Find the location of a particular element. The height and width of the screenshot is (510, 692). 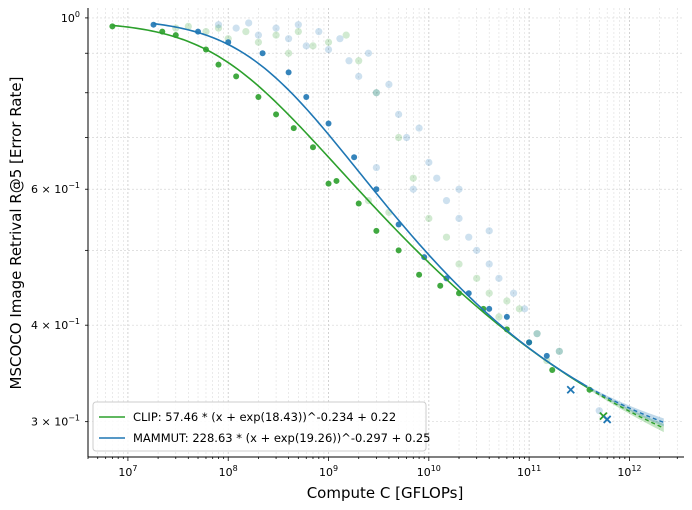

band-mammut is located at coordinates (600, 390).